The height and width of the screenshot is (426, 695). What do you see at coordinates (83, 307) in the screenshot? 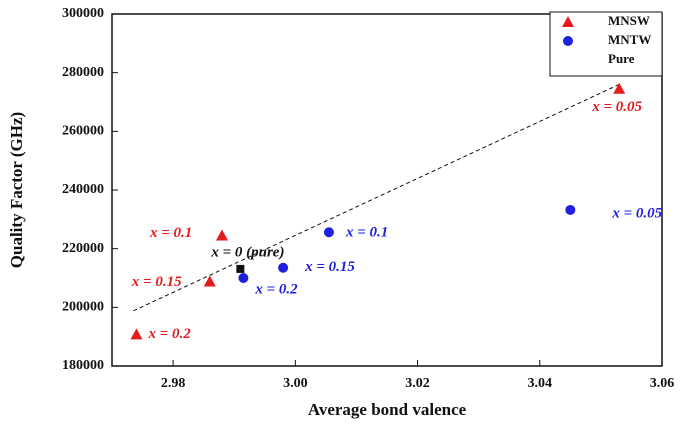
I see `y-tick-label: 200000` at bounding box center [83, 307].